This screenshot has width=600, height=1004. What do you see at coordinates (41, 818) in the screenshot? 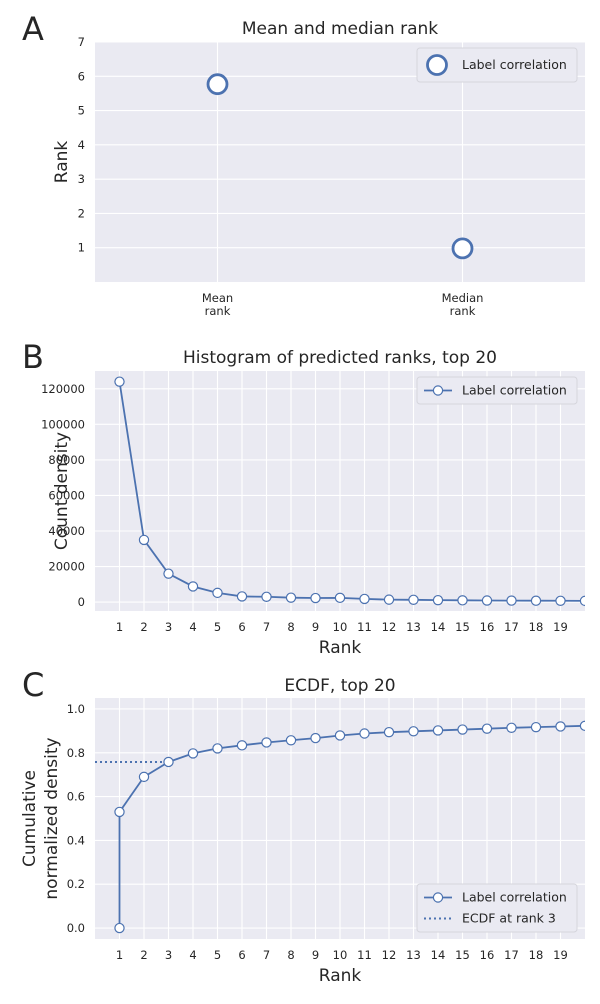
I see `y-axis-label: Cumulative normalized density` at bounding box center [41, 818].